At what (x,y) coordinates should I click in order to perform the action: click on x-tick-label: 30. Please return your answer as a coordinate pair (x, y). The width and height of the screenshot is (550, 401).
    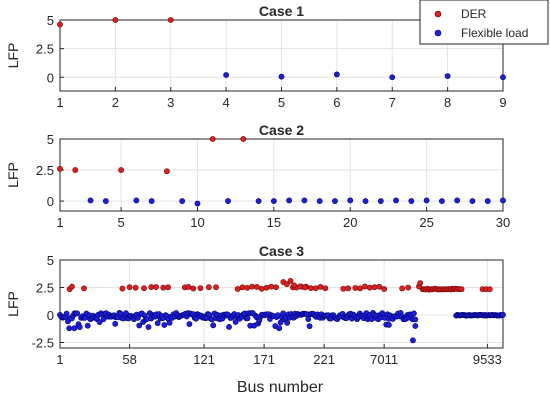
    Looking at the image, I should click on (503, 222).